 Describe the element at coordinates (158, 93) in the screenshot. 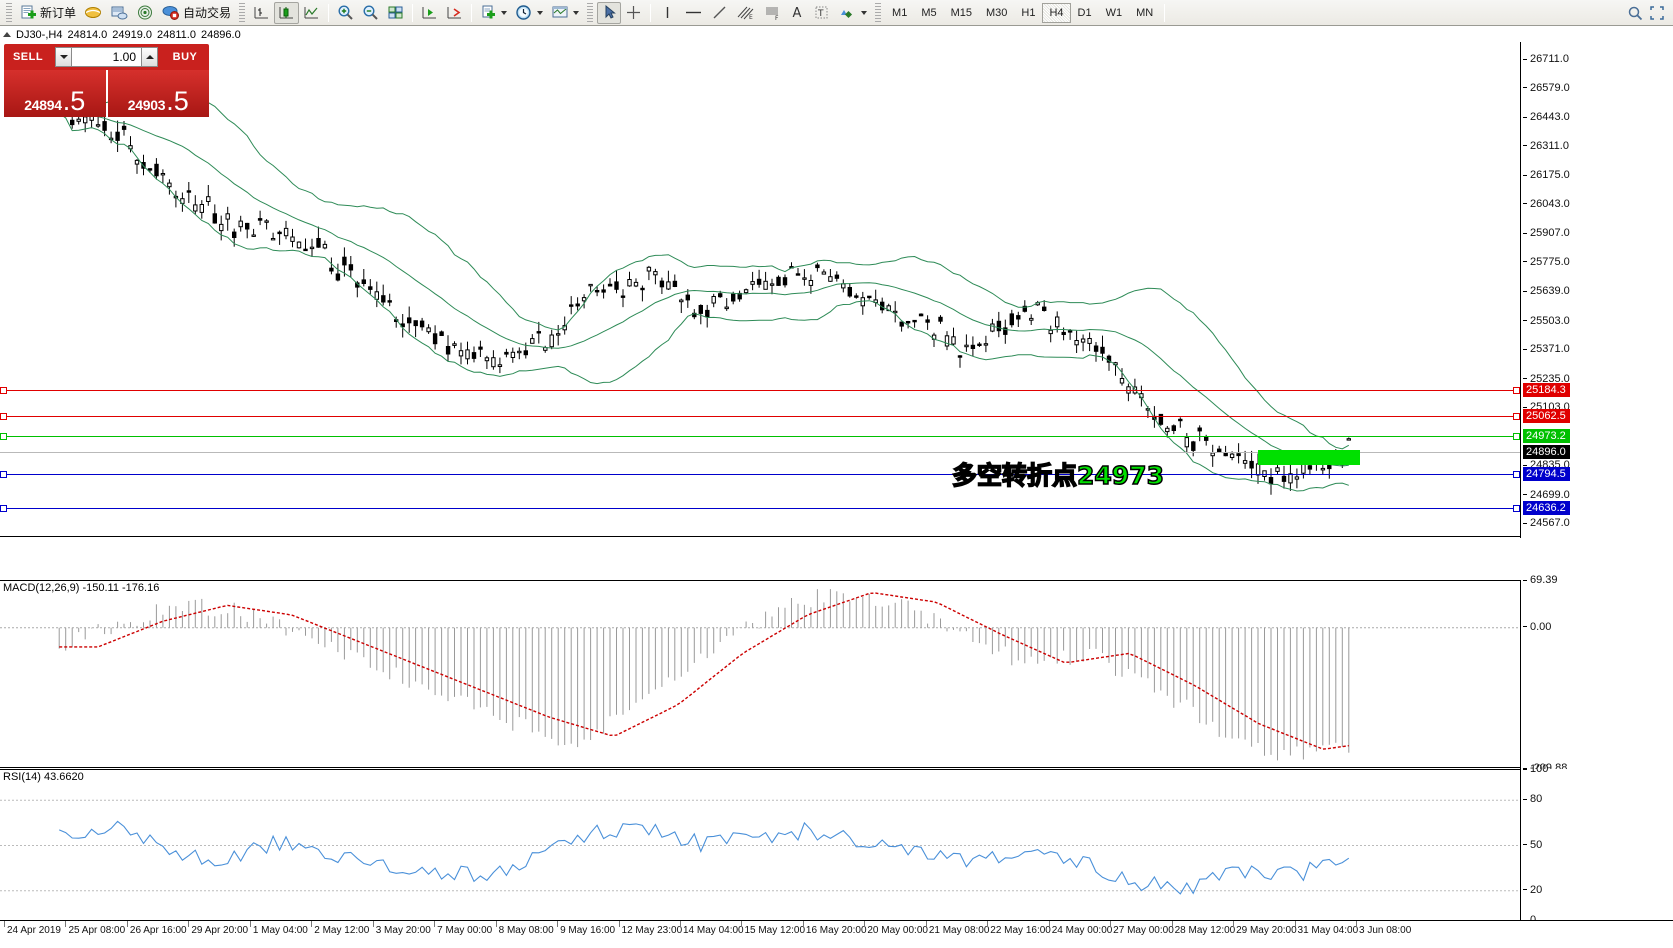

I see `buy-price-box: 24903 .5` at that location.